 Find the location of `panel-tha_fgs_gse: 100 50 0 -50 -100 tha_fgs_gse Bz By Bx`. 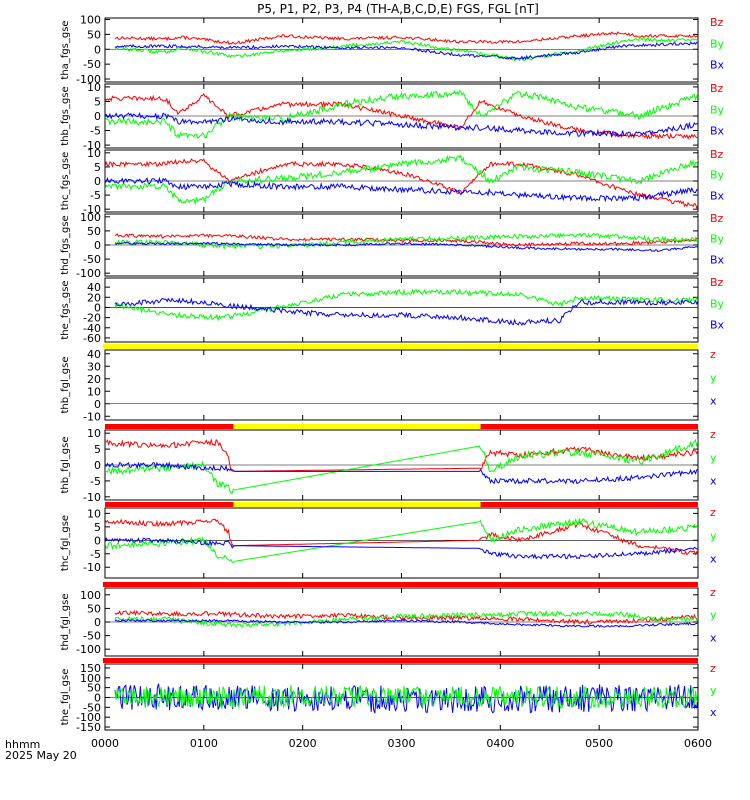

panel-tha_fgs_gse: 100 50 0 -50 -100 tha_fgs_gse Bz By Bx is located at coordinates (392, 49).